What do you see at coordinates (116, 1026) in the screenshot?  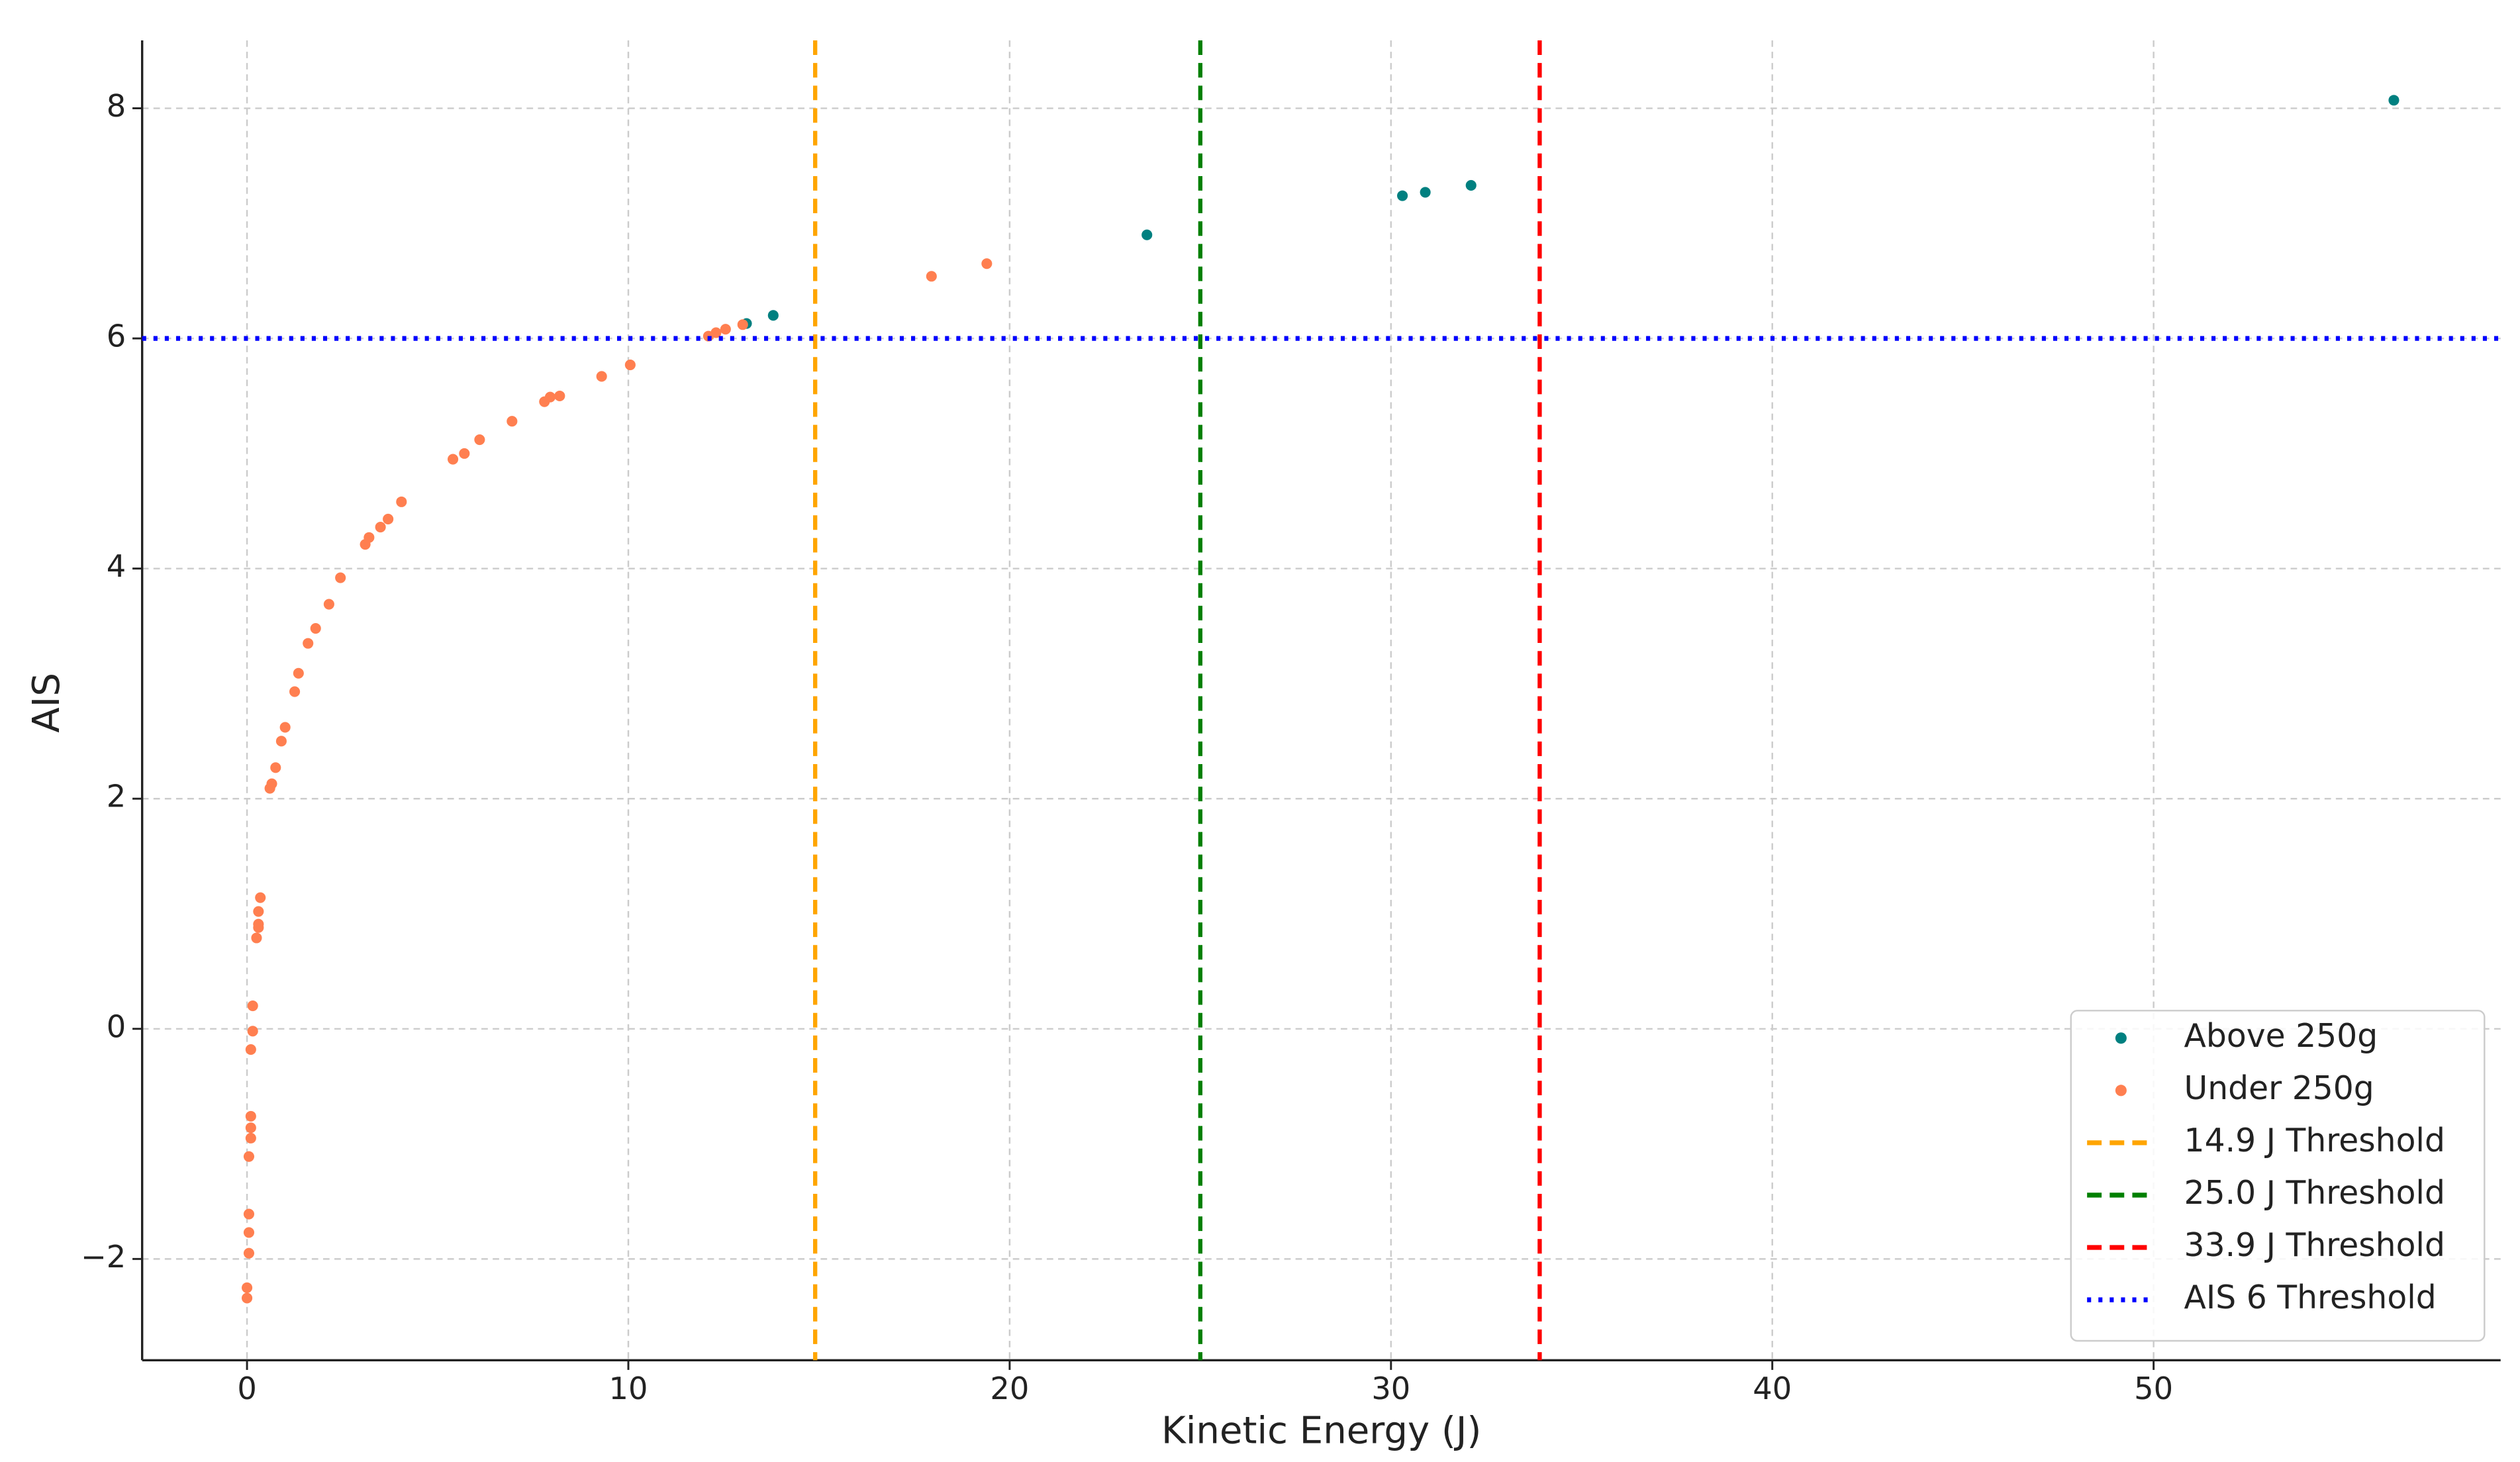 I see `y-tick-label: 0` at bounding box center [116, 1026].